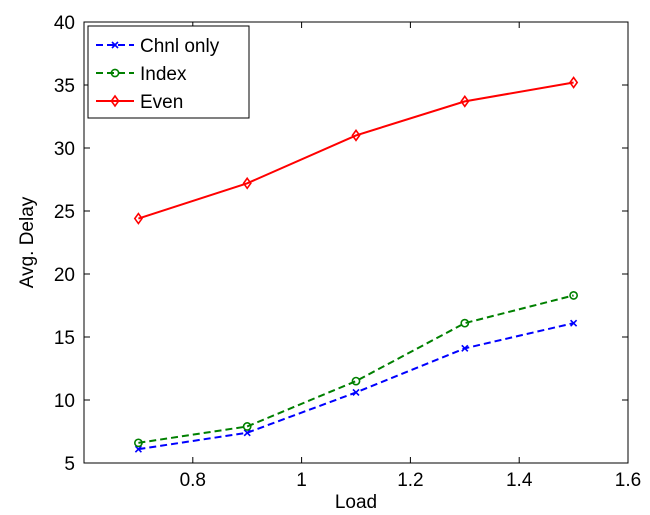 This screenshot has height=515, width=650. I want to click on x-tick-label: 1.6, so click(628, 480).